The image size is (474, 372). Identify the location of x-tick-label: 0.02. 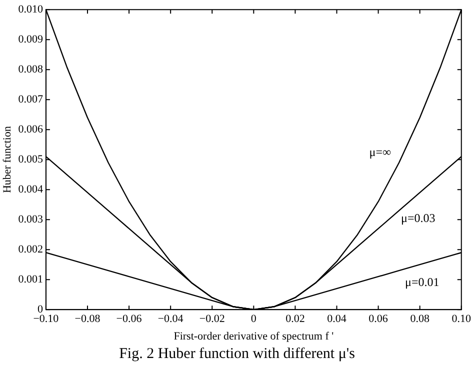
(295, 319).